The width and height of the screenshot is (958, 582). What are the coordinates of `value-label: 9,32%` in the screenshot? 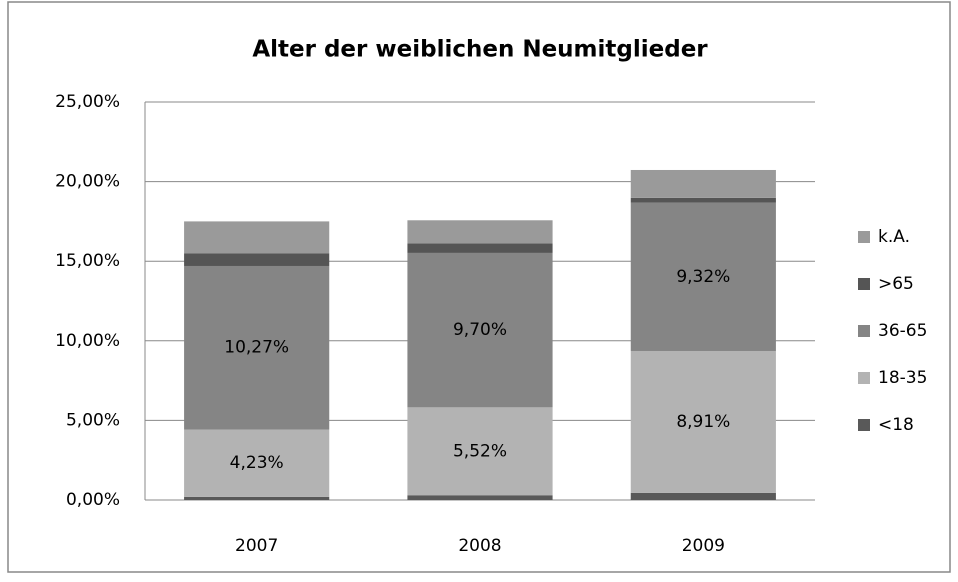 It's located at (703, 277).